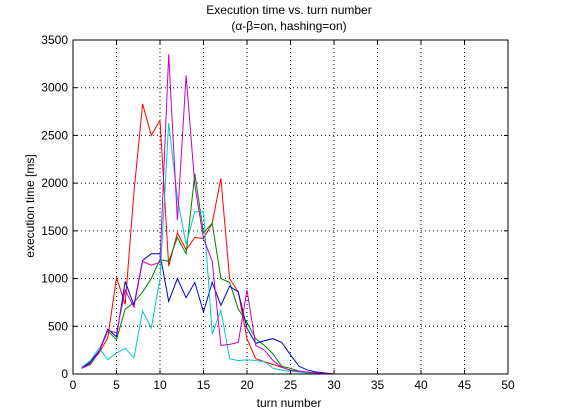 The height and width of the screenshot is (420, 561). What do you see at coordinates (288, 26) in the screenshot?
I see `chart-subtitle: (α-β=on, hashing=on)` at bounding box center [288, 26].